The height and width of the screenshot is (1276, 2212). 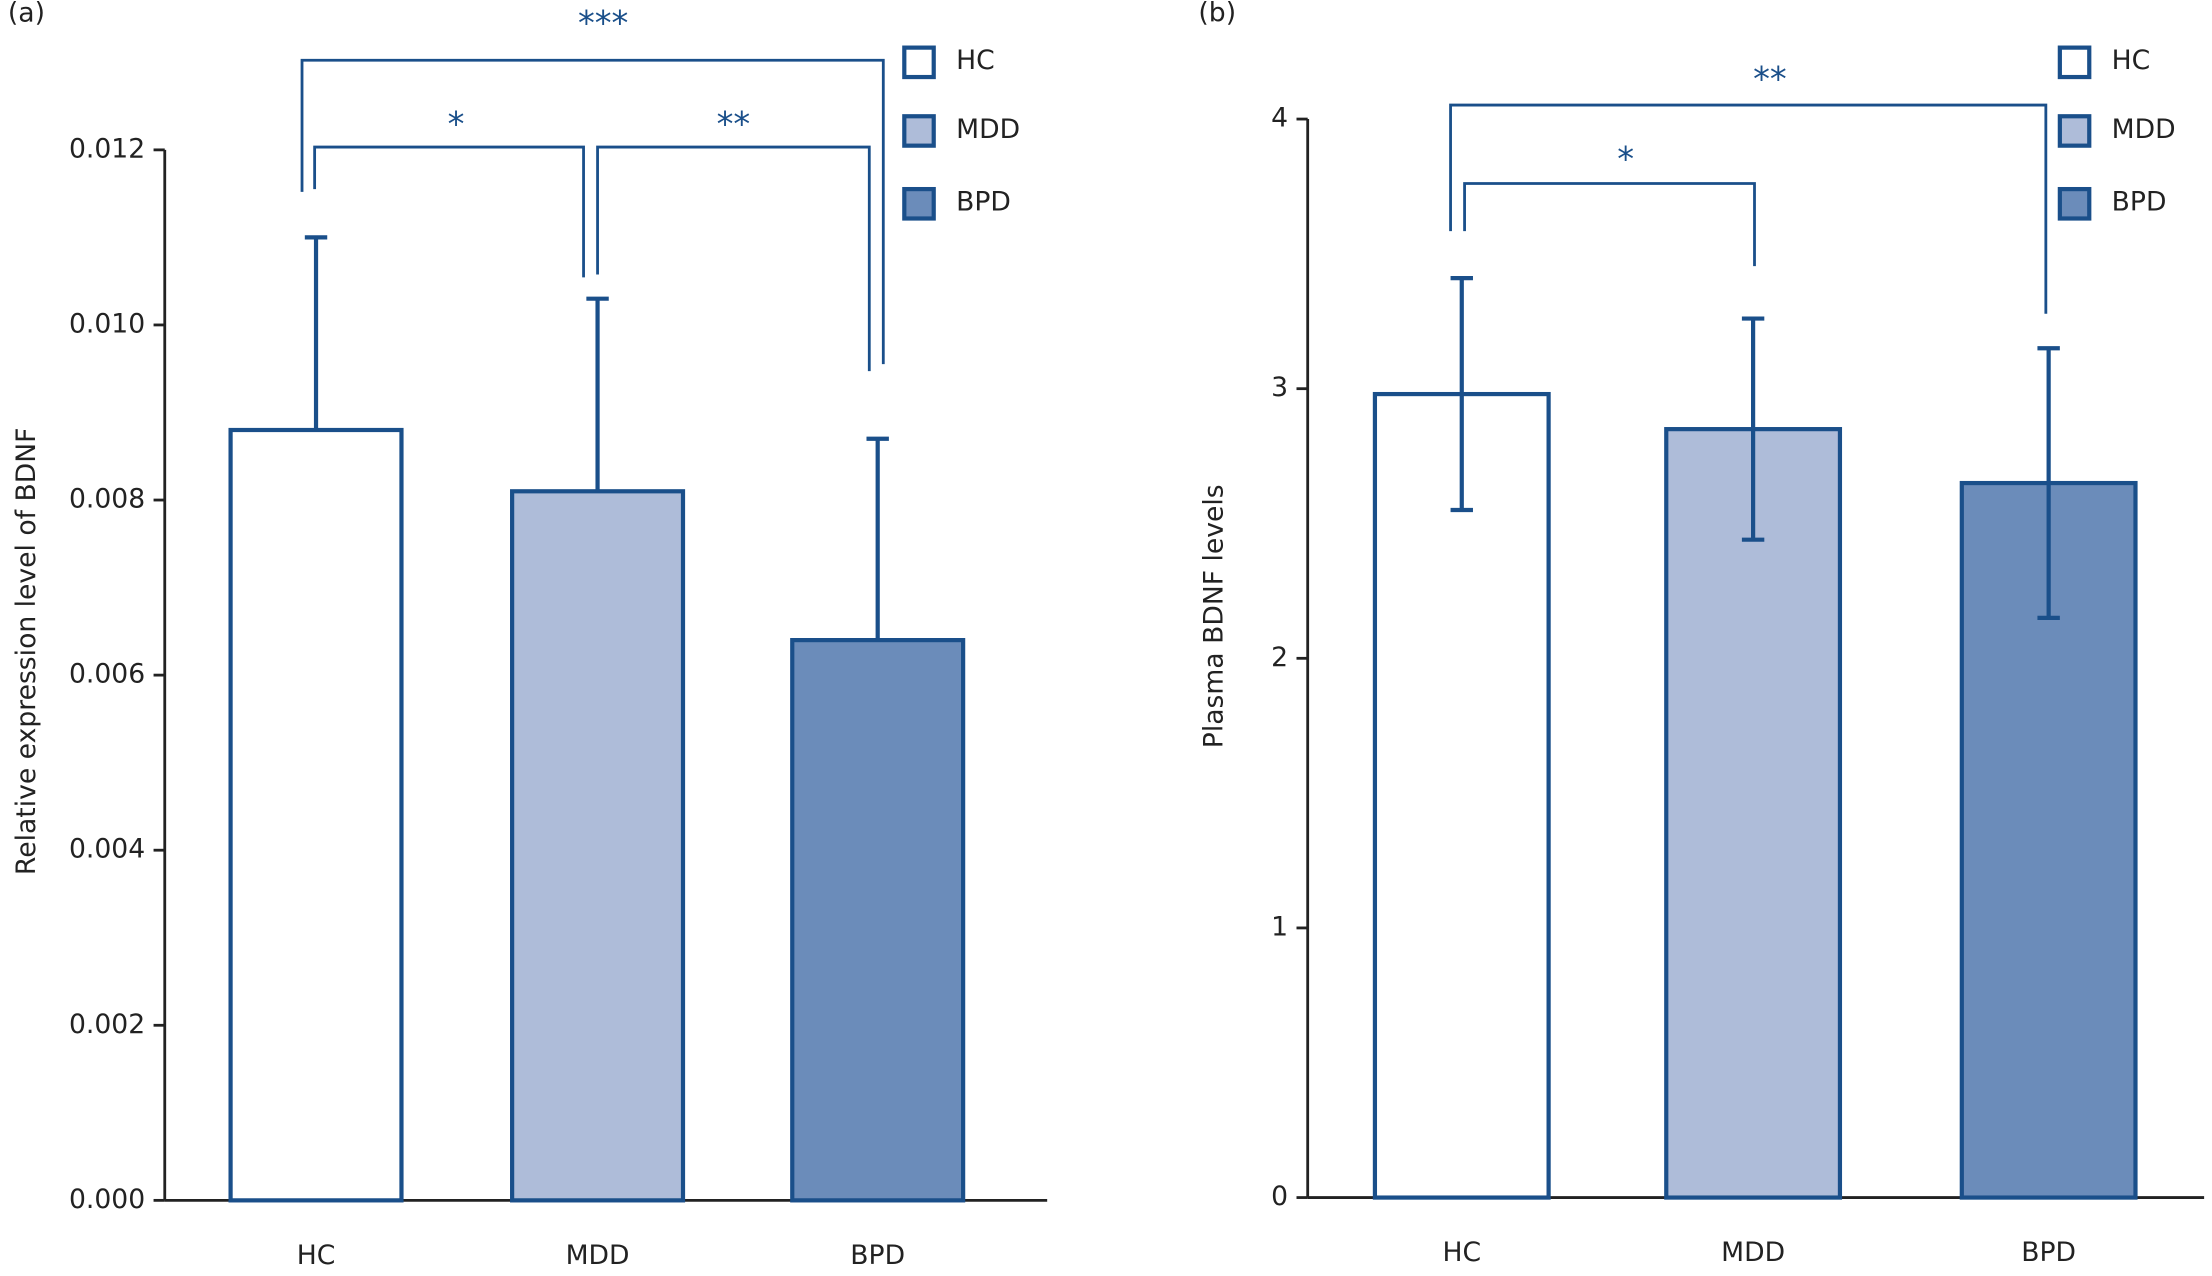 I want to click on significance-label: ***, so click(x=603, y=23).